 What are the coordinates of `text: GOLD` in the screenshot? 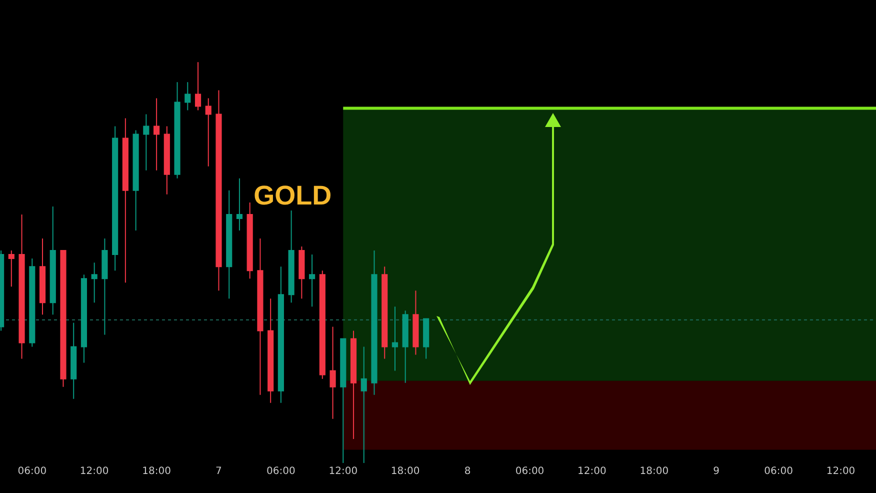 It's located at (293, 195).